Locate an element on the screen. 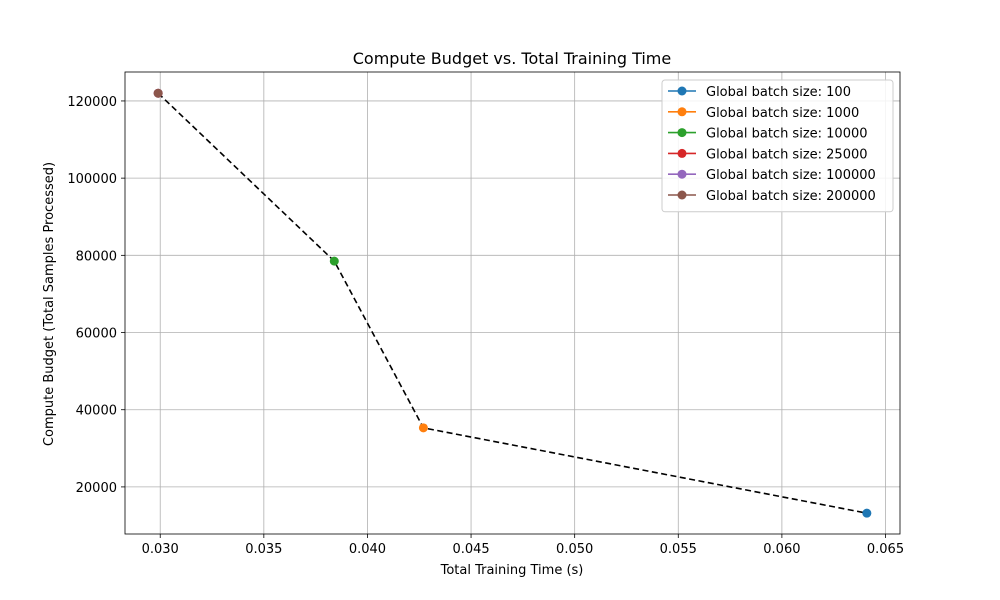 The width and height of the screenshot is (1000, 600). legend-label: Global batch size: 1000 is located at coordinates (782, 113).